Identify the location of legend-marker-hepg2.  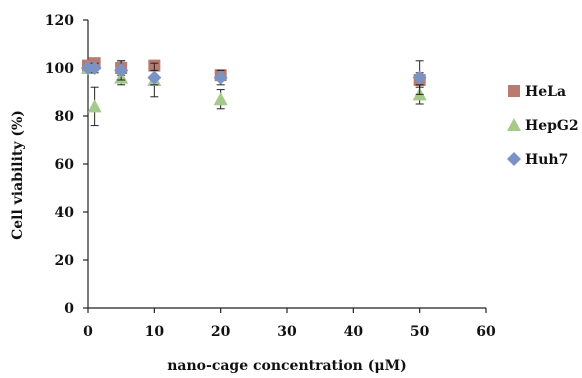
(514, 124).